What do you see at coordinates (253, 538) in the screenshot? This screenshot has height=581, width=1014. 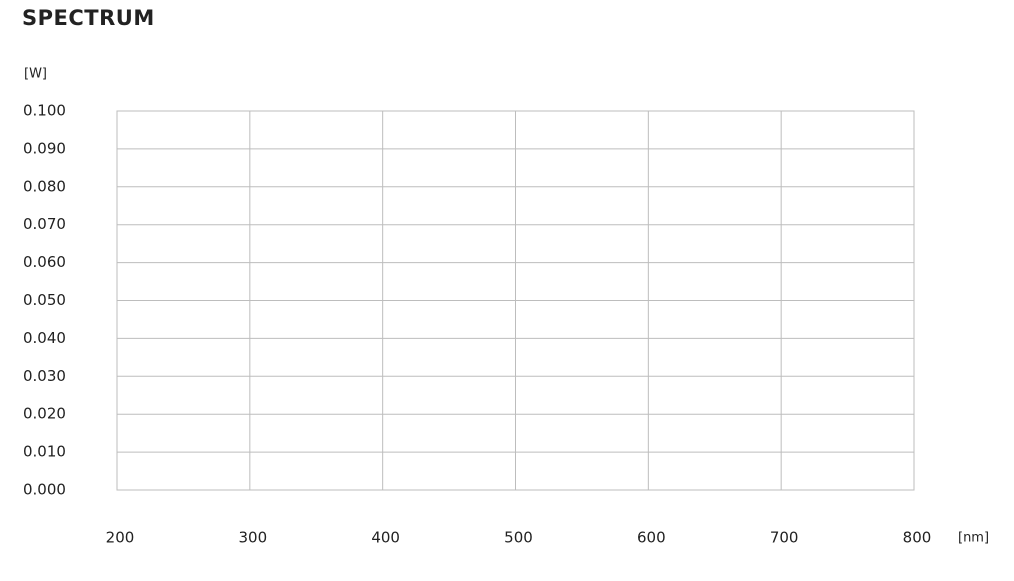 I see `x-tick-label: 300` at bounding box center [253, 538].